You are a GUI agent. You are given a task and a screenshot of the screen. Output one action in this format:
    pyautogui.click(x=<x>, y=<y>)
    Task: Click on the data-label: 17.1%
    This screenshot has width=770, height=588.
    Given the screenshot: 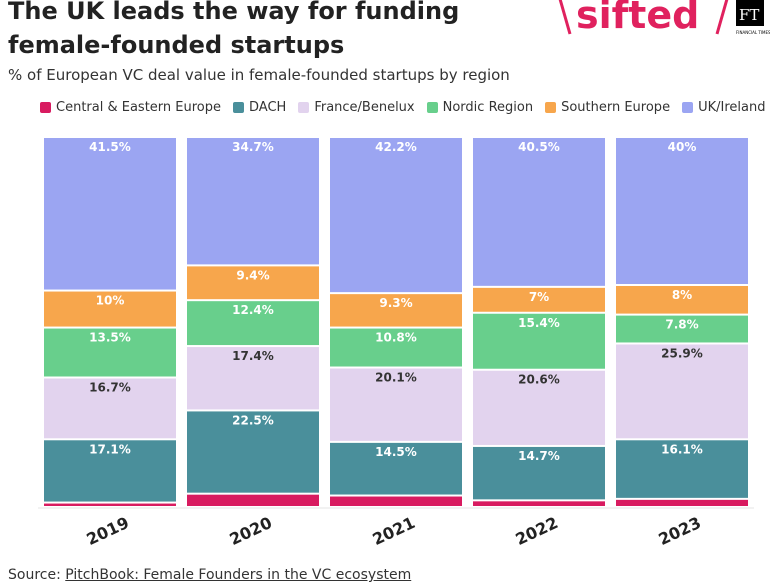 What is the action you would take?
    pyautogui.click(x=110, y=449)
    